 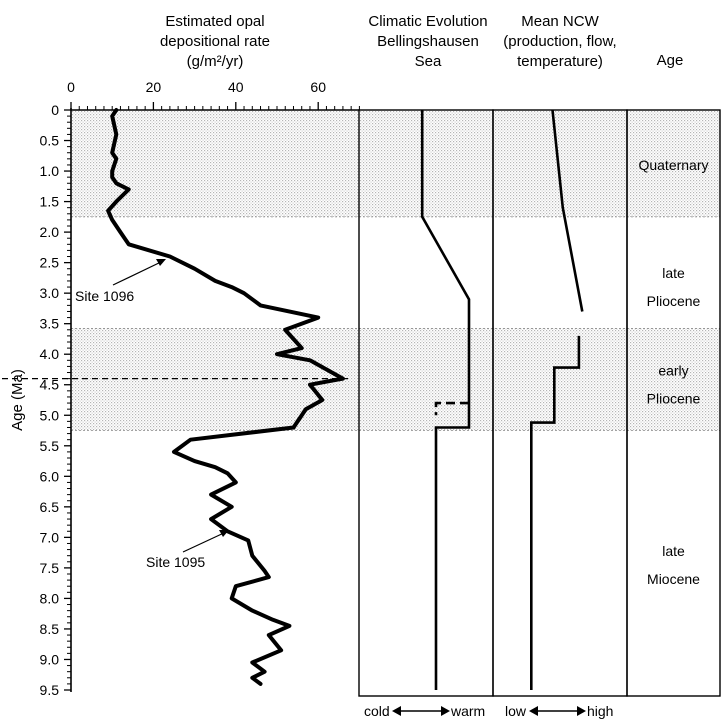 What do you see at coordinates (560, 61) in the screenshot?
I see `ncw-panel-title-line3: temperature)` at bounding box center [560, 61].